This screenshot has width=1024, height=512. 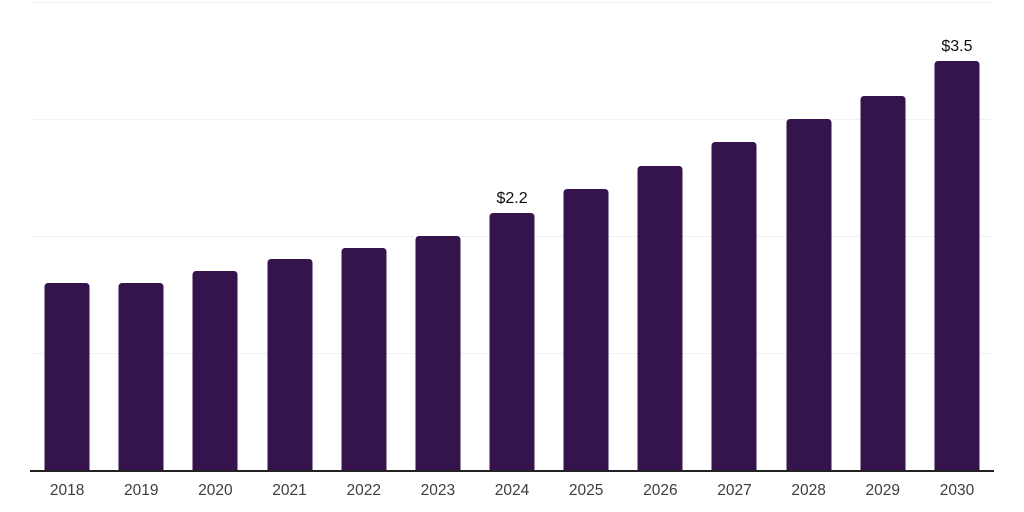 What do you see at coordinates (215, 490) in the screenshot?
I see `x-tick-2020: 2020` at bounding box center [215, 490].